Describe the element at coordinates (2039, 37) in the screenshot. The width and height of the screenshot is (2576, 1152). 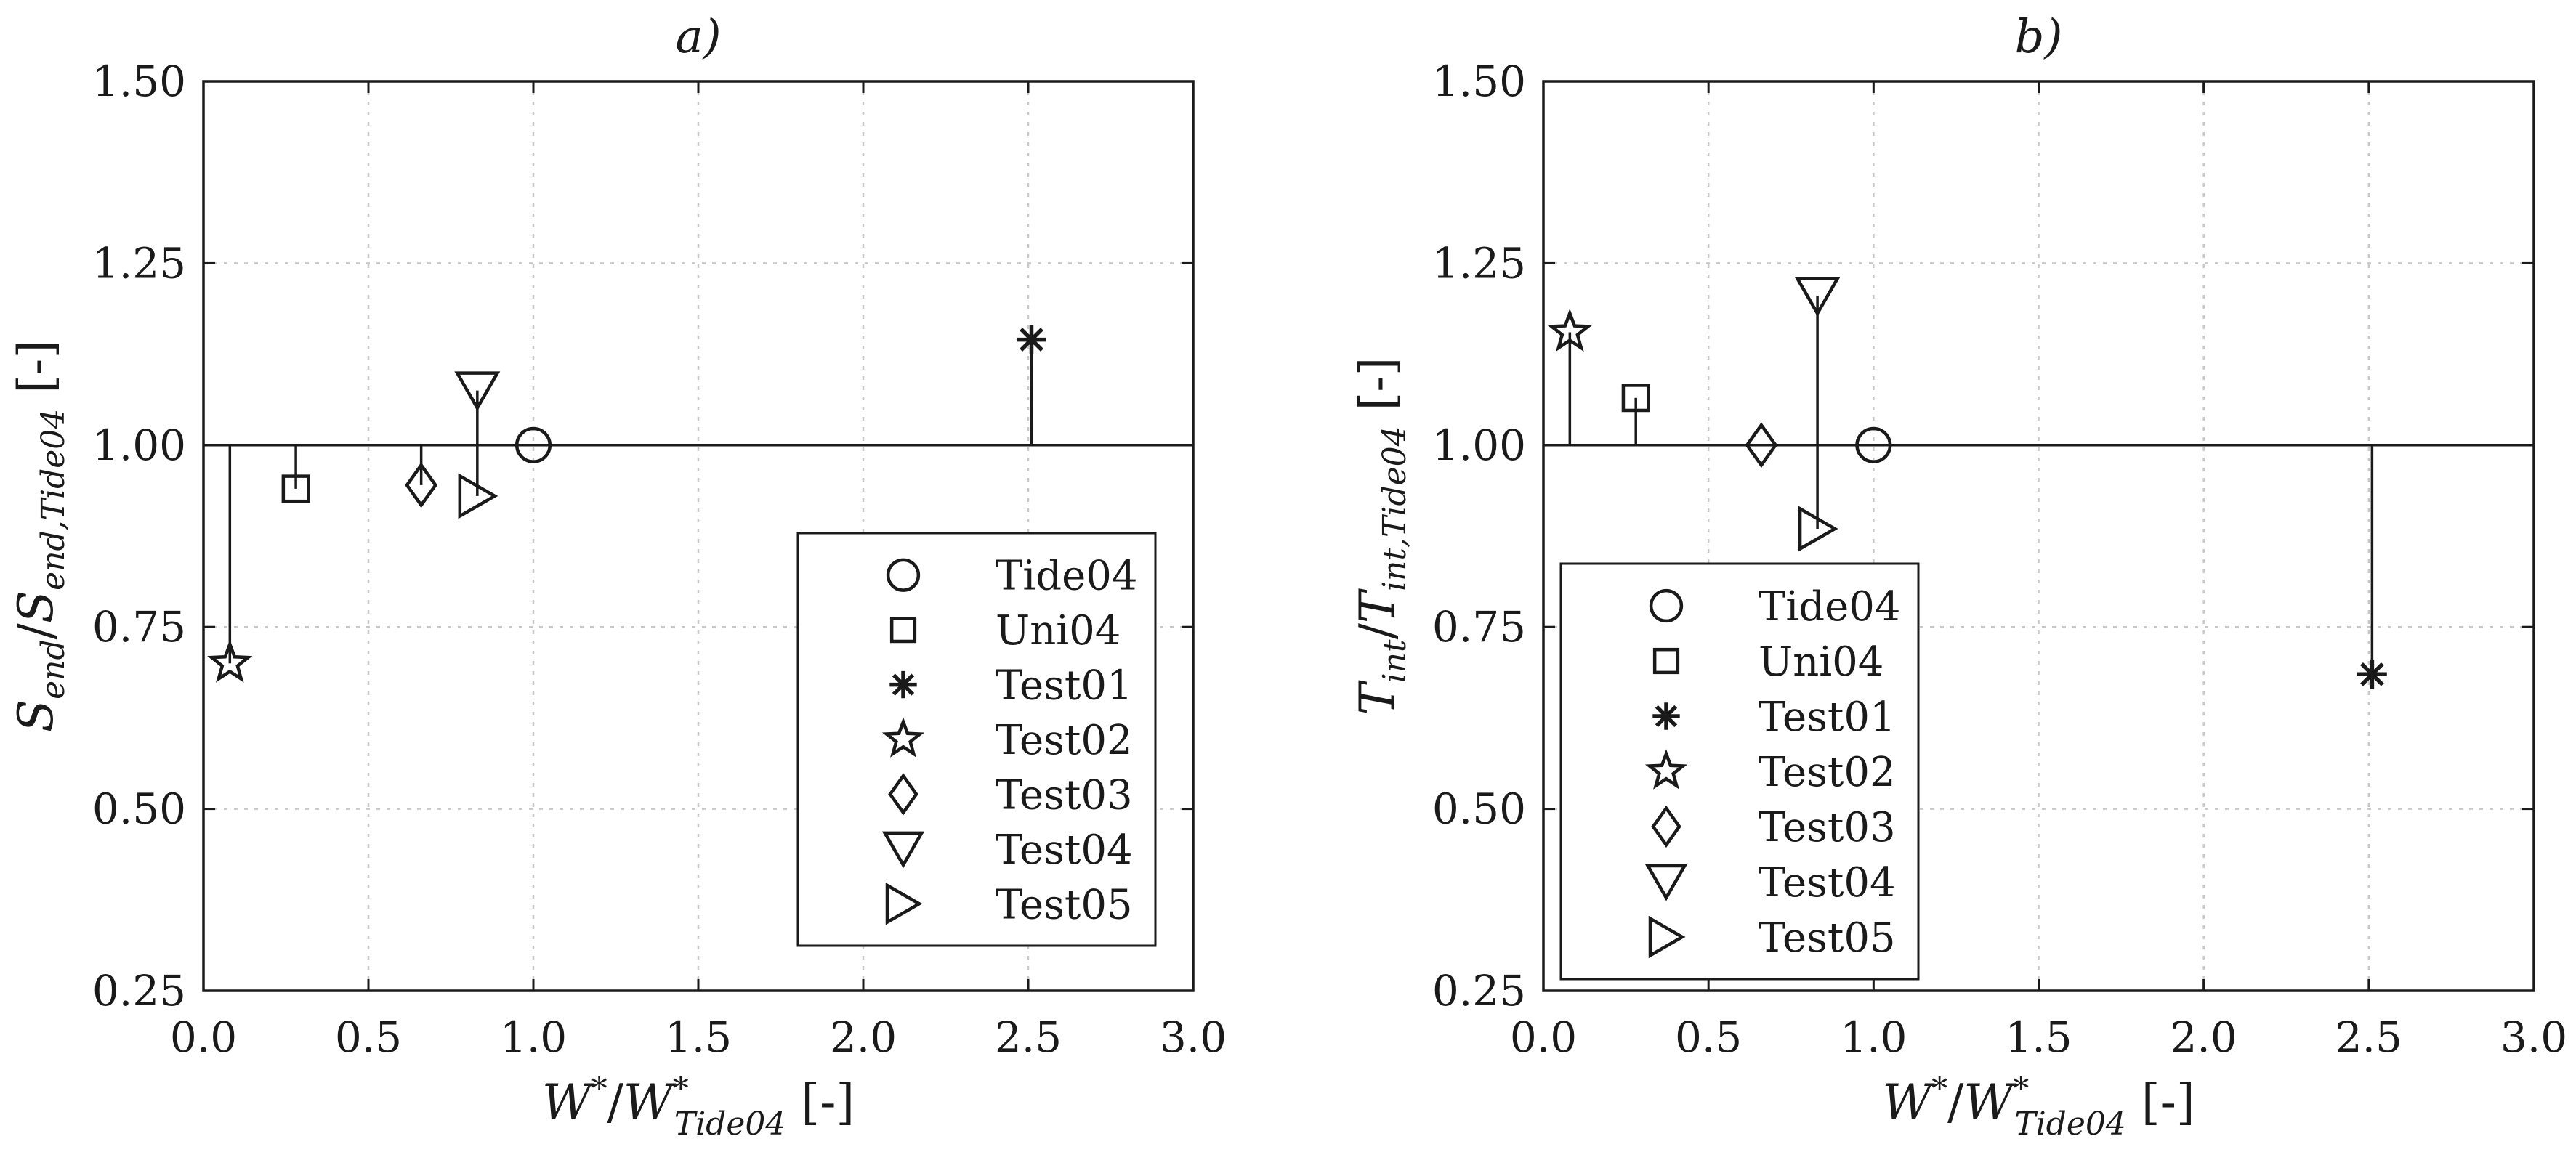
I see `chart-title: b)` at that location.